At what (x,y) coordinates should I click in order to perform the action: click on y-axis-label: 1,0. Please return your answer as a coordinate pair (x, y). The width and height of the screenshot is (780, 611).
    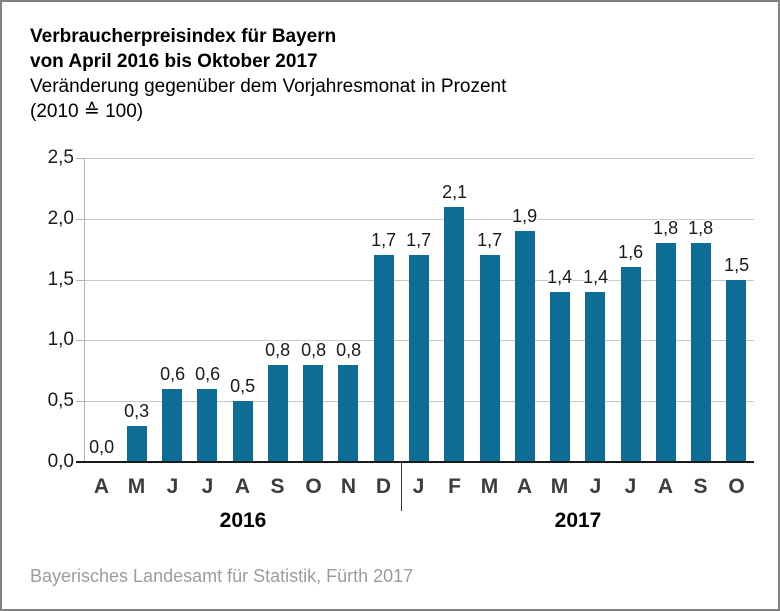
    Looking at the image, I should click on (60, 340).